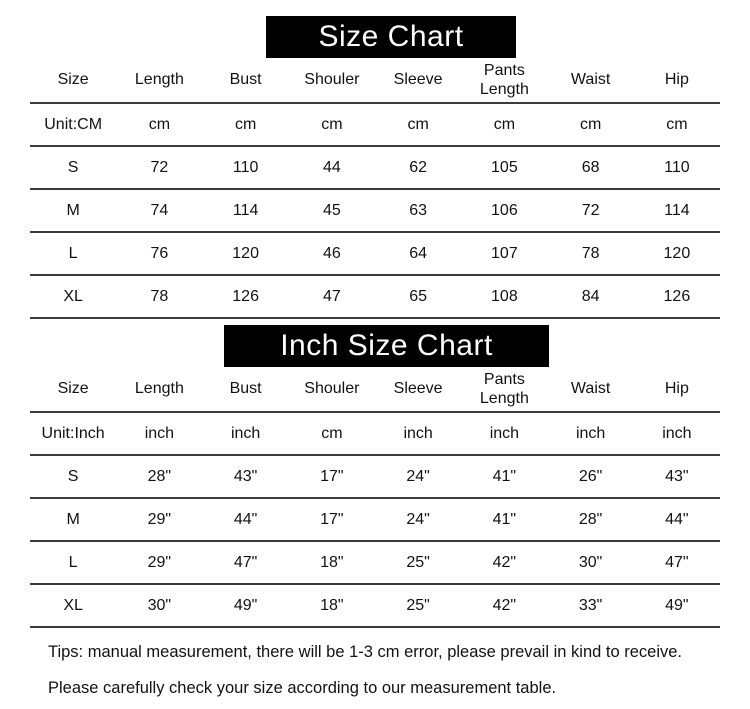  I want to click on table-cell: 107, so click(504, 253).